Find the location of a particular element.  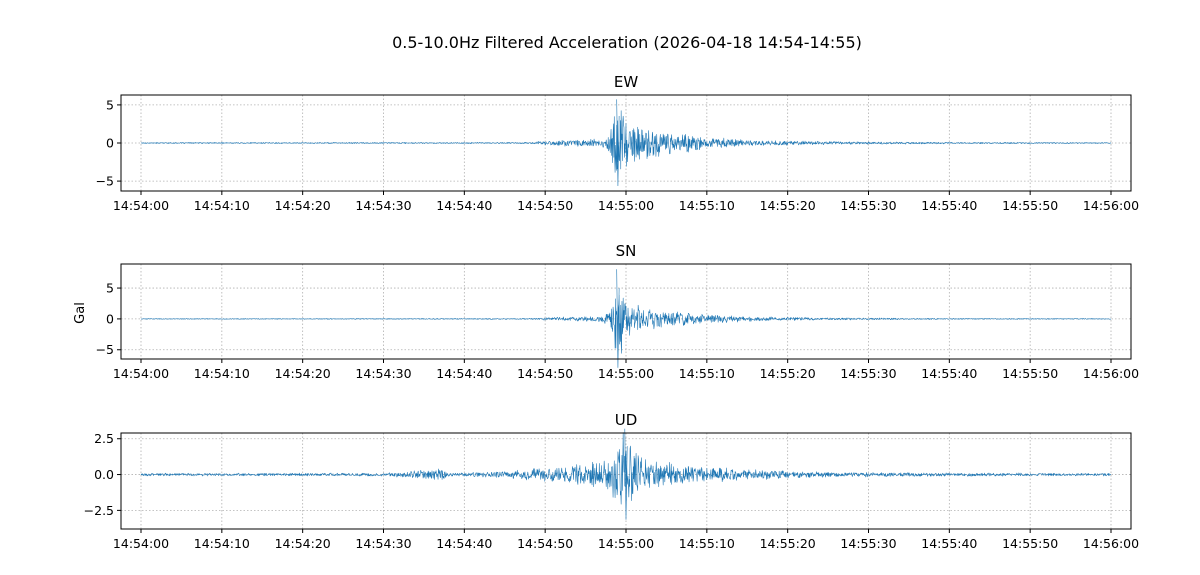

panel-title: SN is located at coordinates (626, 251).